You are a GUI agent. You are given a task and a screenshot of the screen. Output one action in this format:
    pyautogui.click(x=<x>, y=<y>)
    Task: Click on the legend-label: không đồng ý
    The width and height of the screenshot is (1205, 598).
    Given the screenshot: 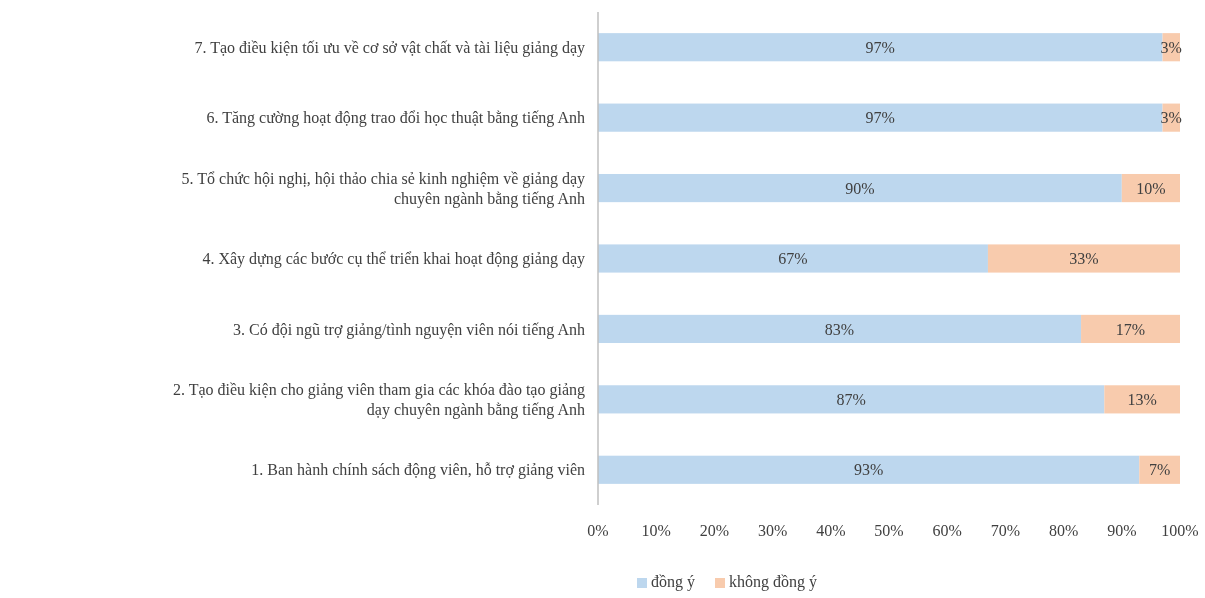 What is the action you would take?
    pyautogui.click(x=773, y=582)
    